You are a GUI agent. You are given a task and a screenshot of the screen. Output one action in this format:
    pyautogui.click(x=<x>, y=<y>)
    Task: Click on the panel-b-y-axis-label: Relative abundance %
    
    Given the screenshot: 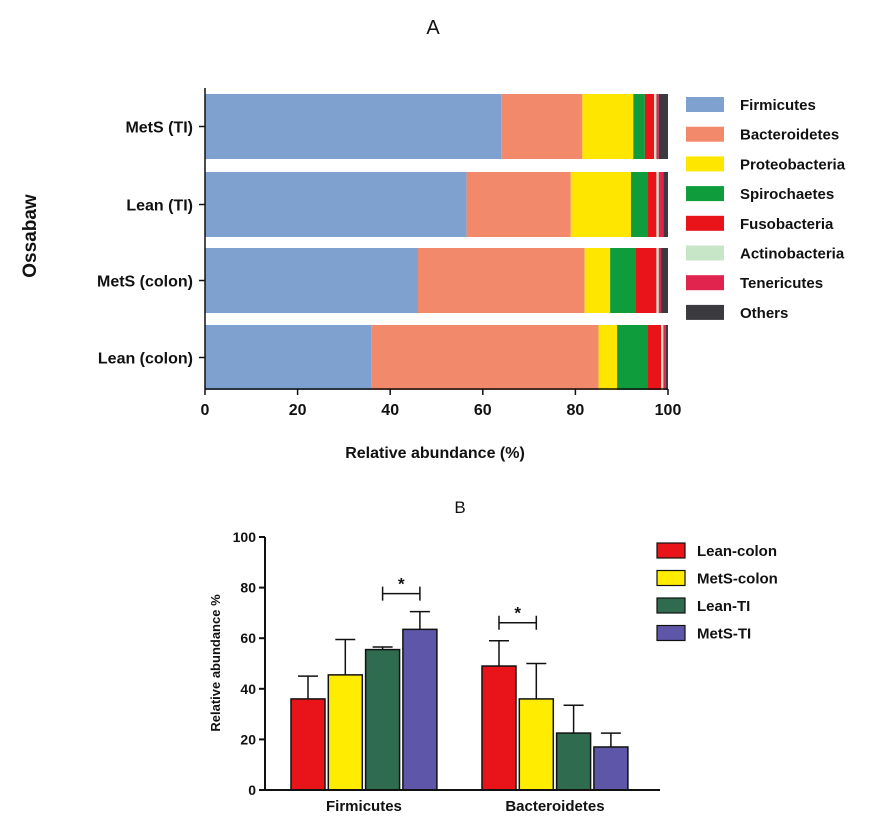 What is the action you would take?
    pyautogui.click(x=215, y=663)
    